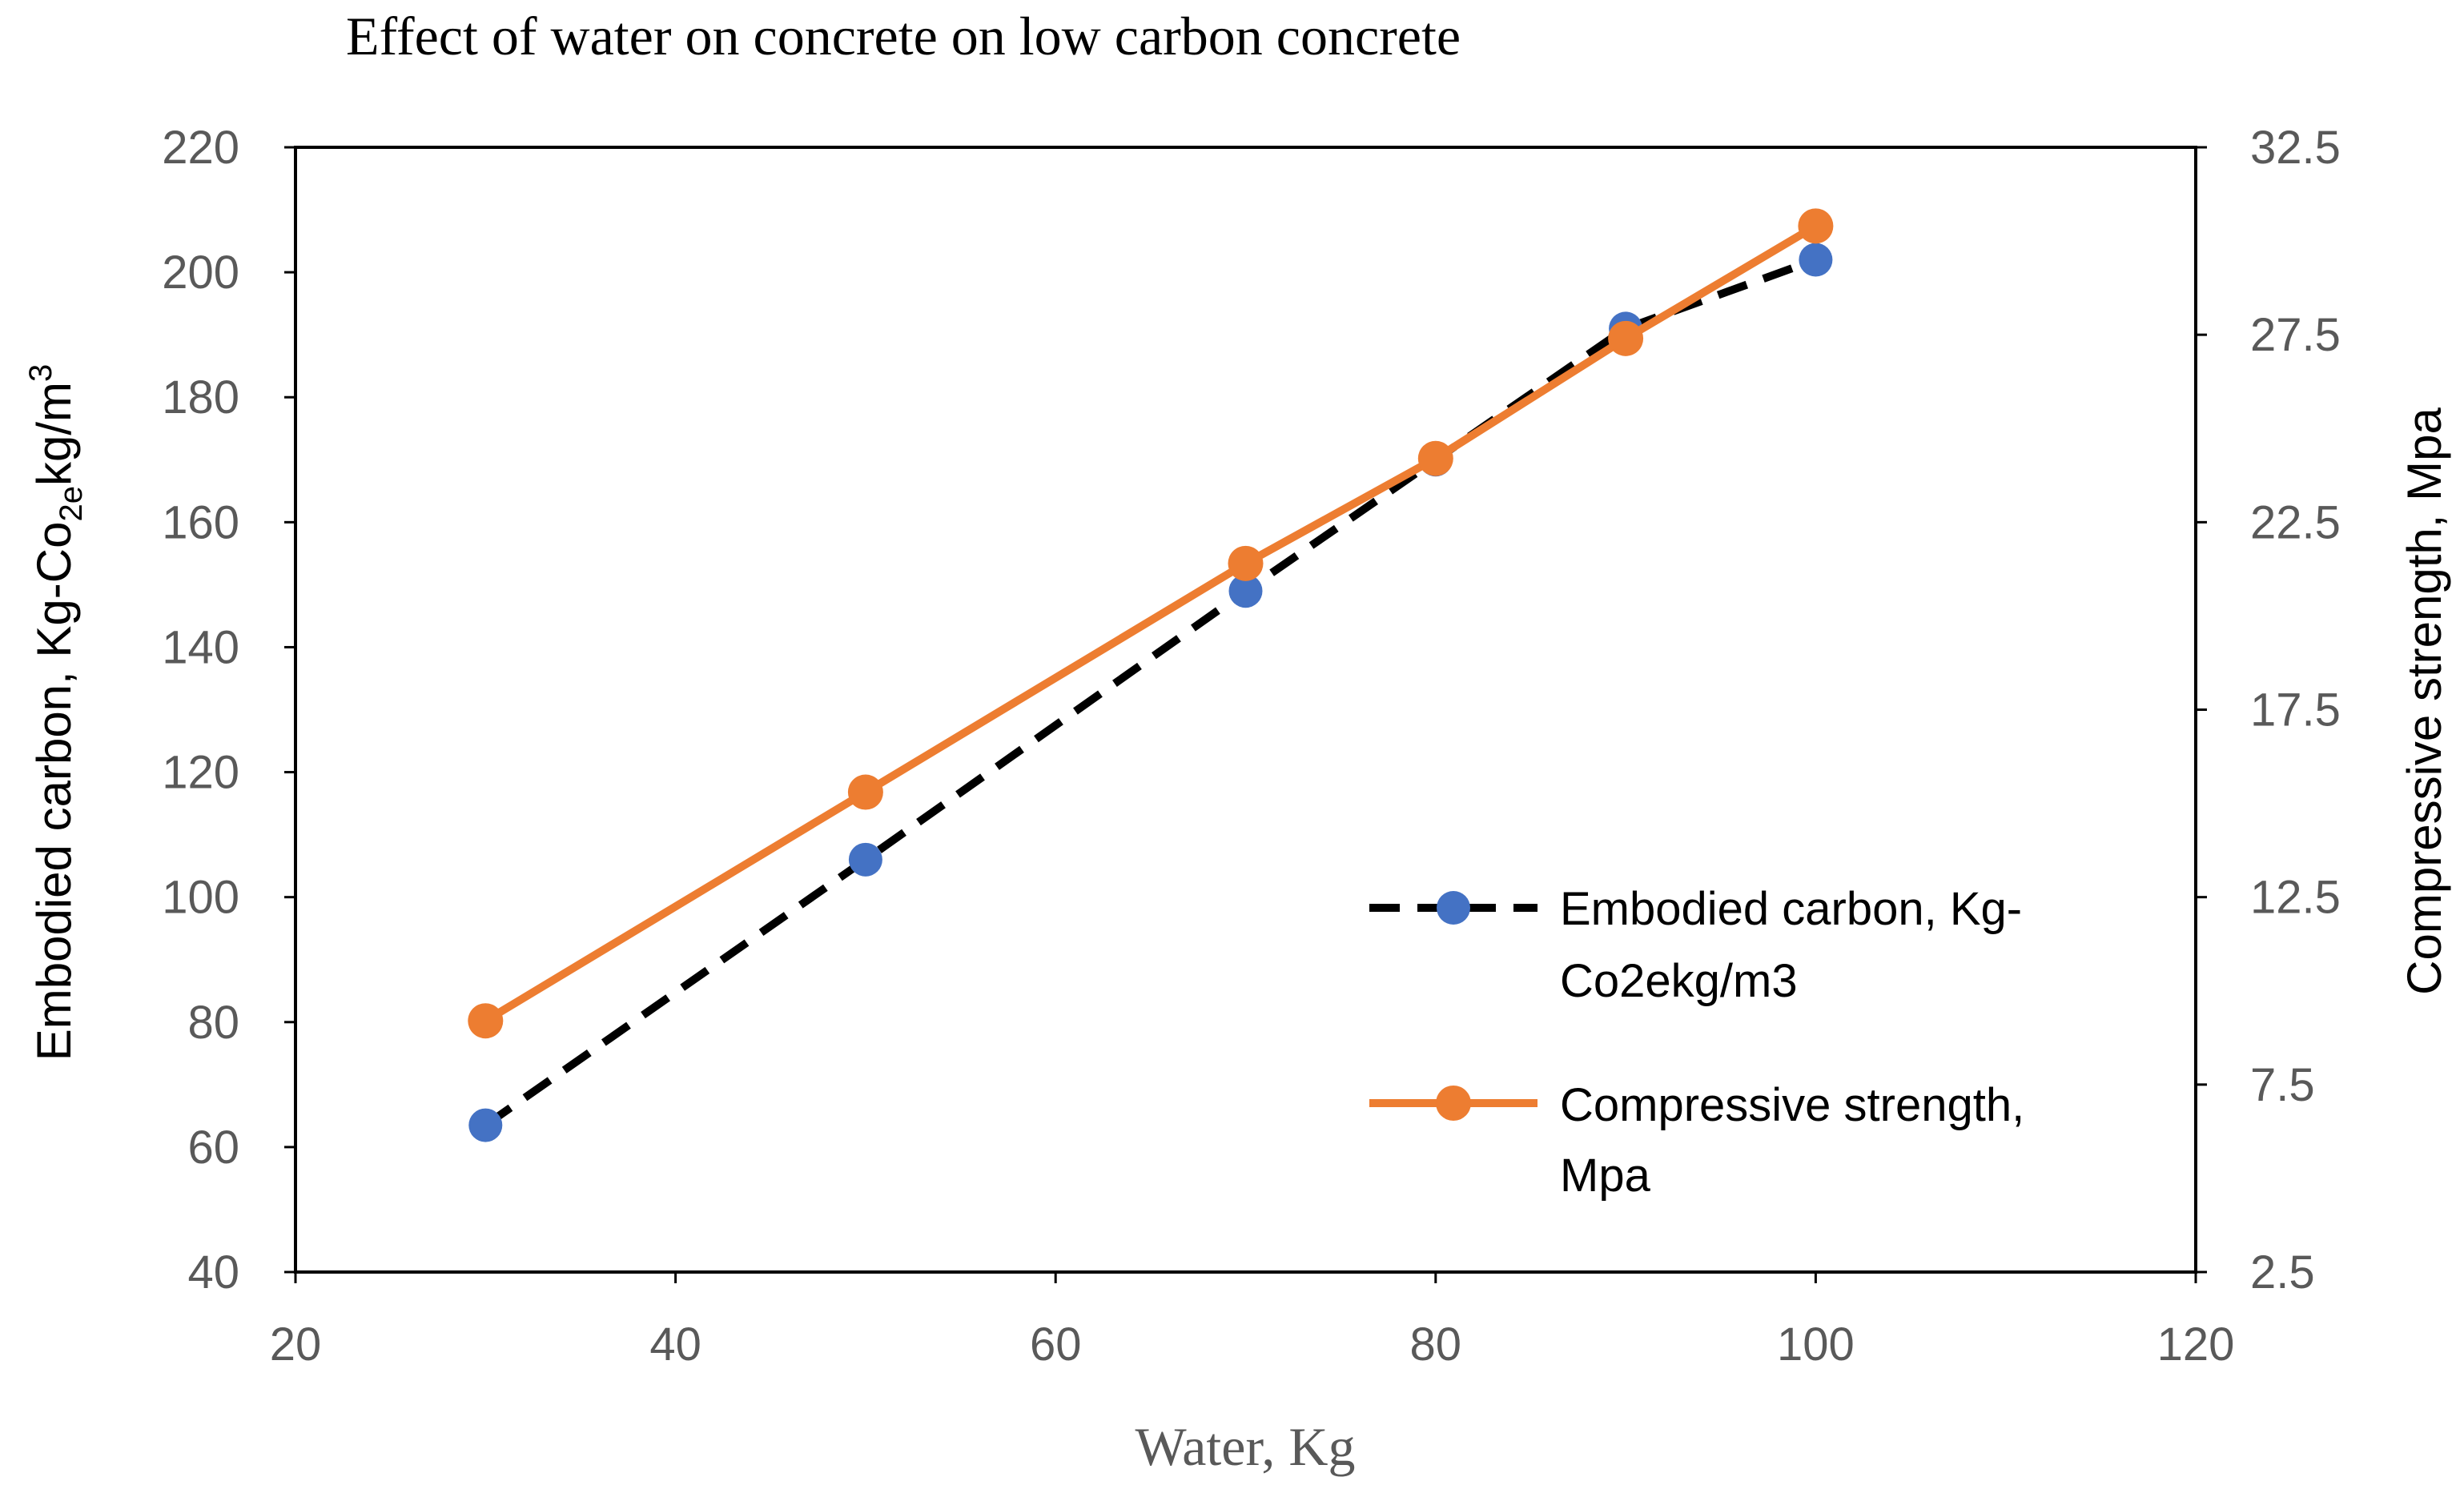 This screenshot has height=1501, width=2464. What do you see at coordinates (2295, 898) in the screenshot?
I see `right-tick-label-12.5: 12.5` at bounding box center [2295, 898].